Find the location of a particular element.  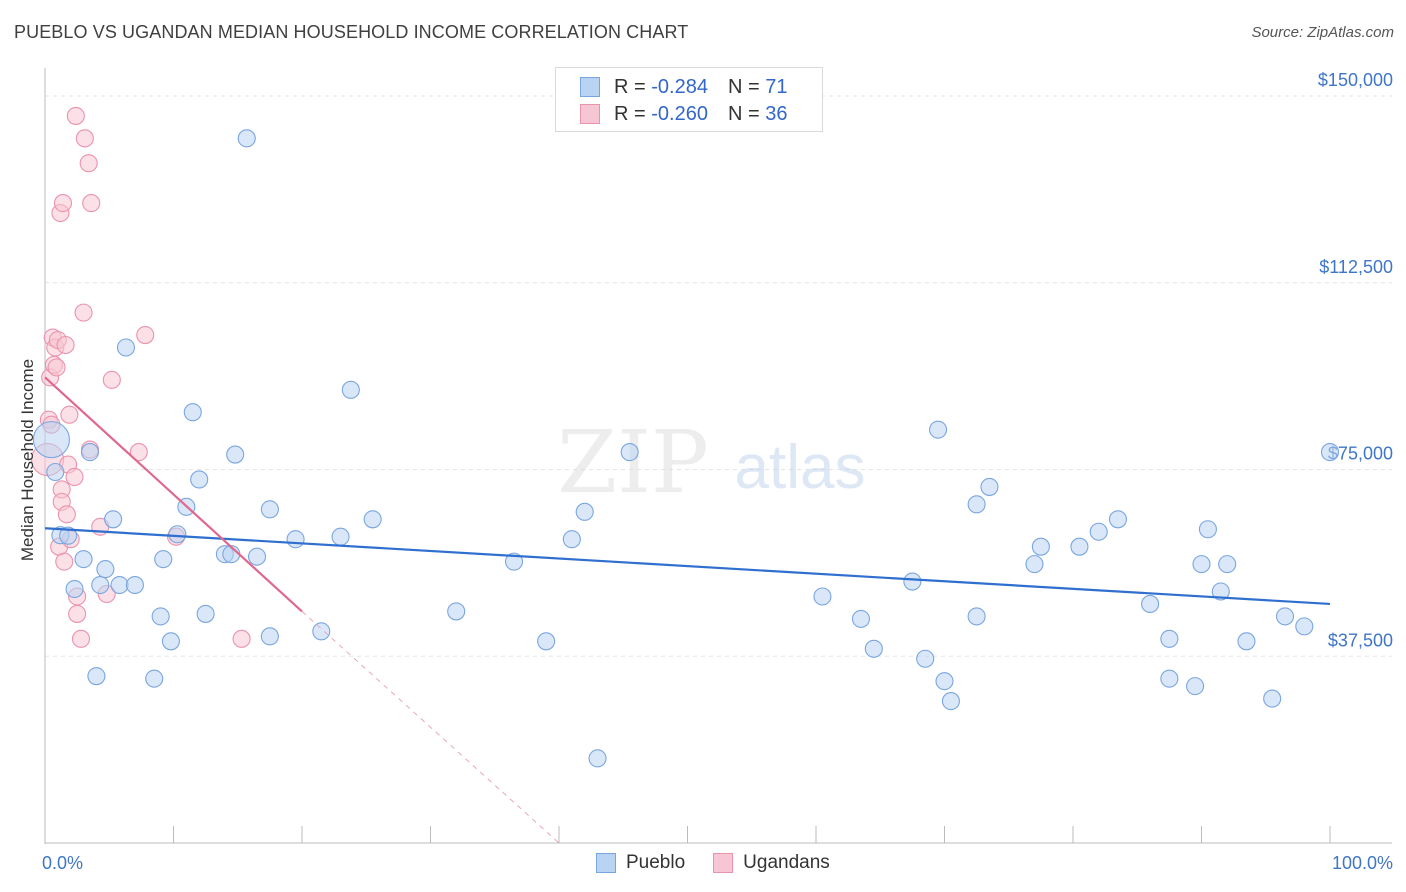

x-tick-label: 100.0% is located at coordinates (1362, 863).